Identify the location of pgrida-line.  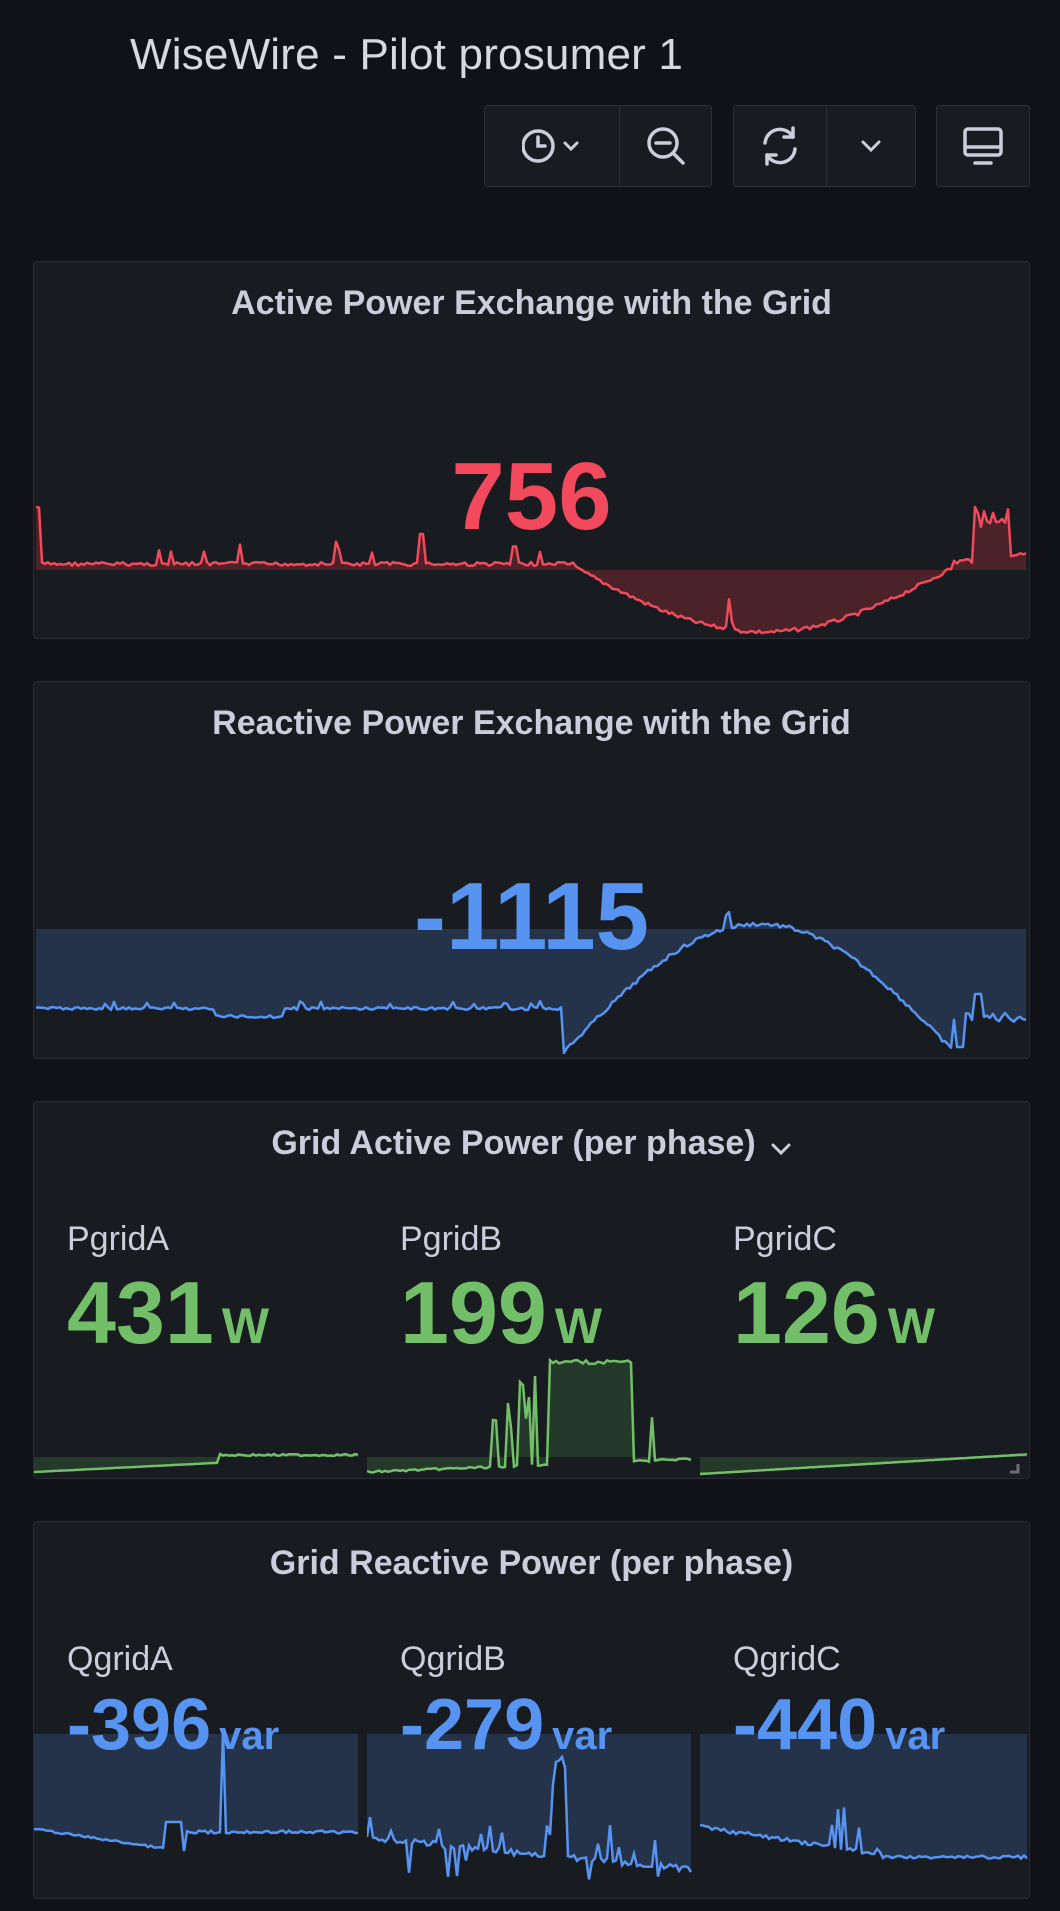
(196, 1463).